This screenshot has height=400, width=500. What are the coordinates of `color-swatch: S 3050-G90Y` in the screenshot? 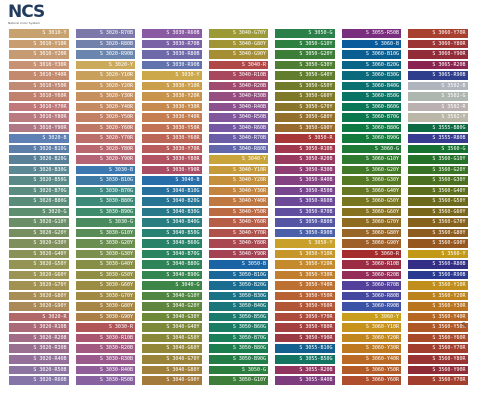 It's located at (305, 128).